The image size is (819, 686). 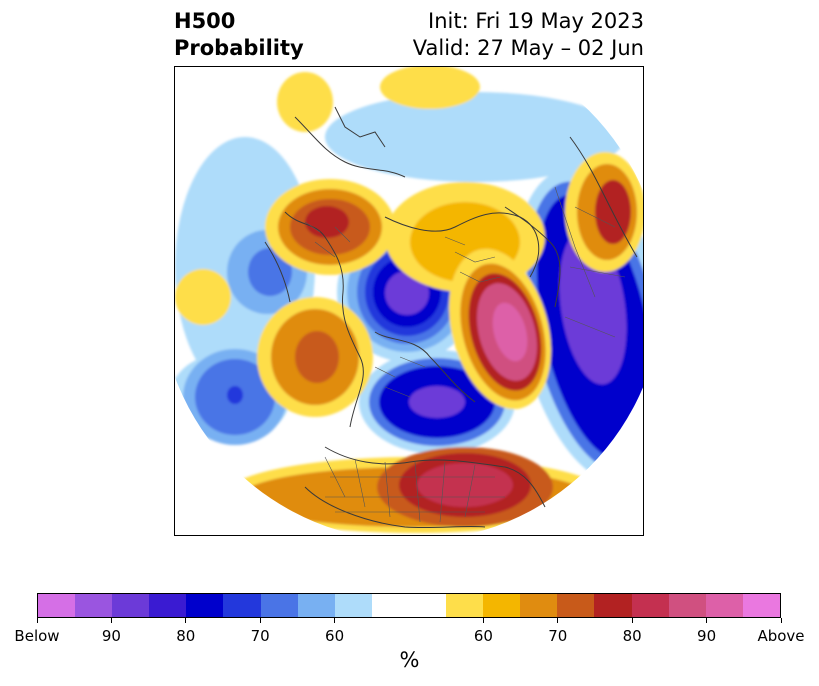 What do you see at coordinates (37, 636) in the screenshot?
I see `colorbar-tick-label: Below` at bounding box center [37, 636].